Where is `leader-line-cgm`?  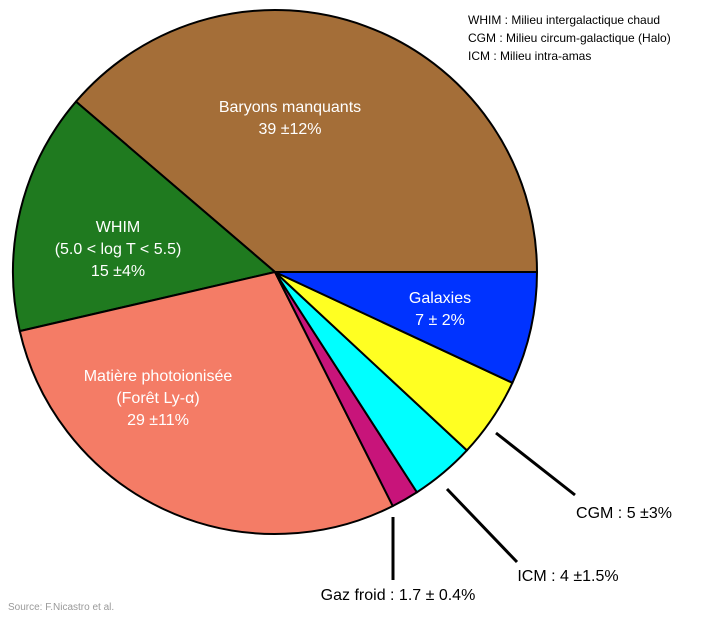 leader-line-cgm is located at coordinates (535, 464).